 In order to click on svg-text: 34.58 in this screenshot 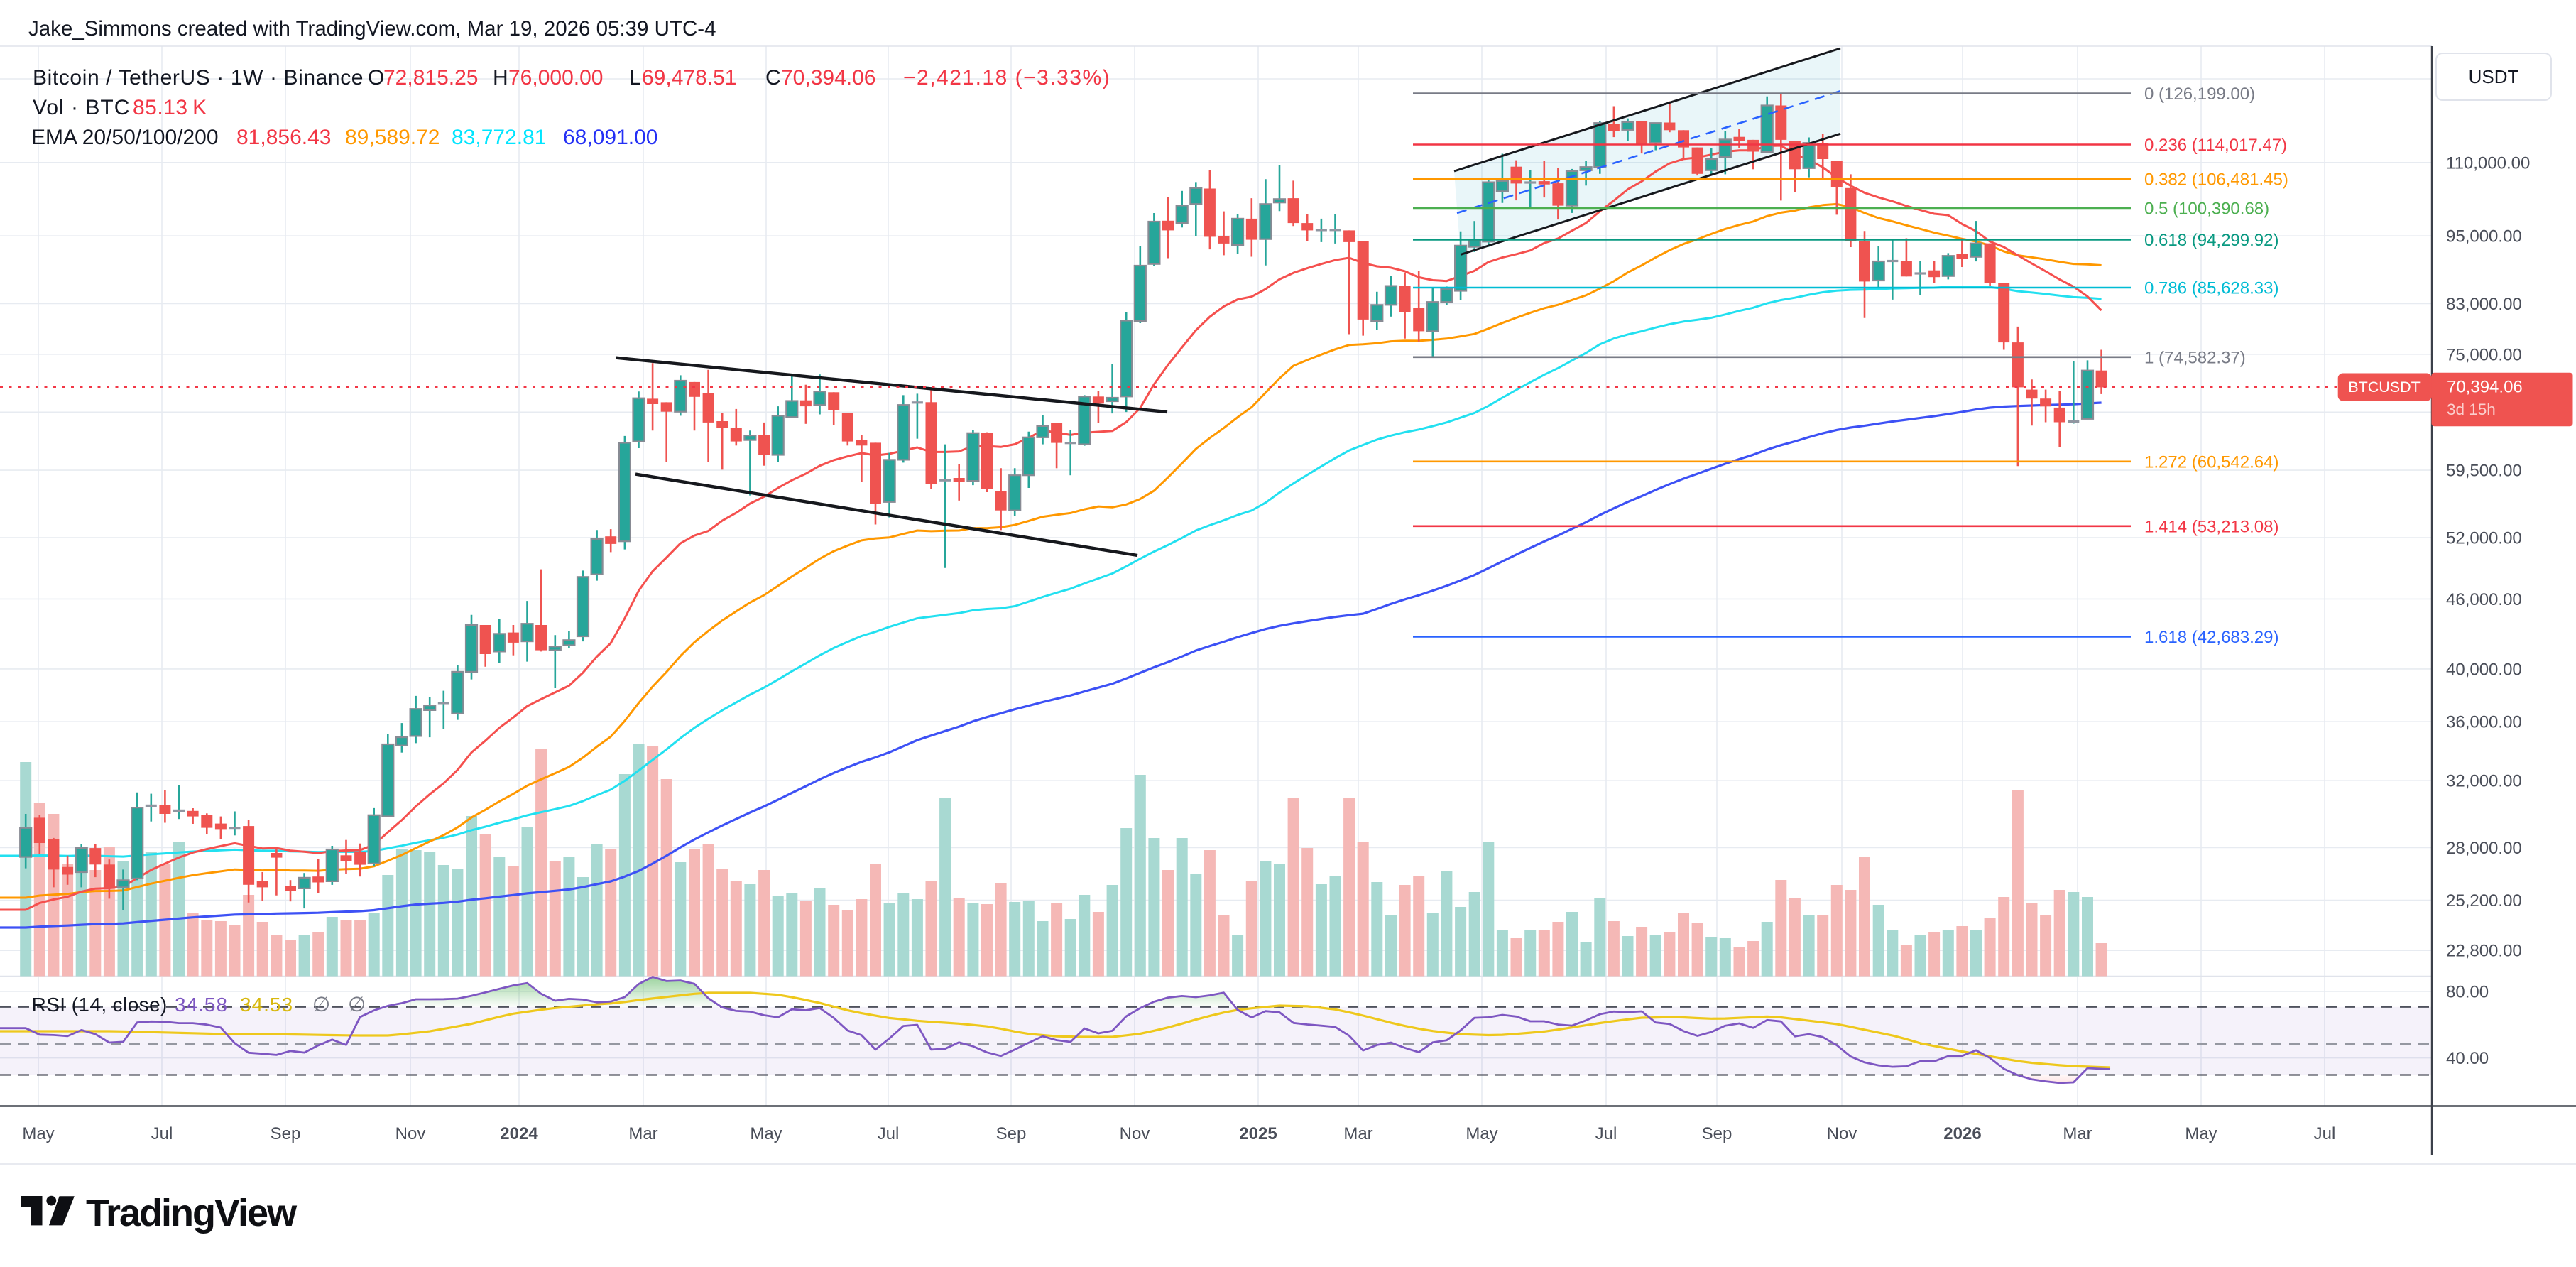, I will do `click(201, 1005)`.